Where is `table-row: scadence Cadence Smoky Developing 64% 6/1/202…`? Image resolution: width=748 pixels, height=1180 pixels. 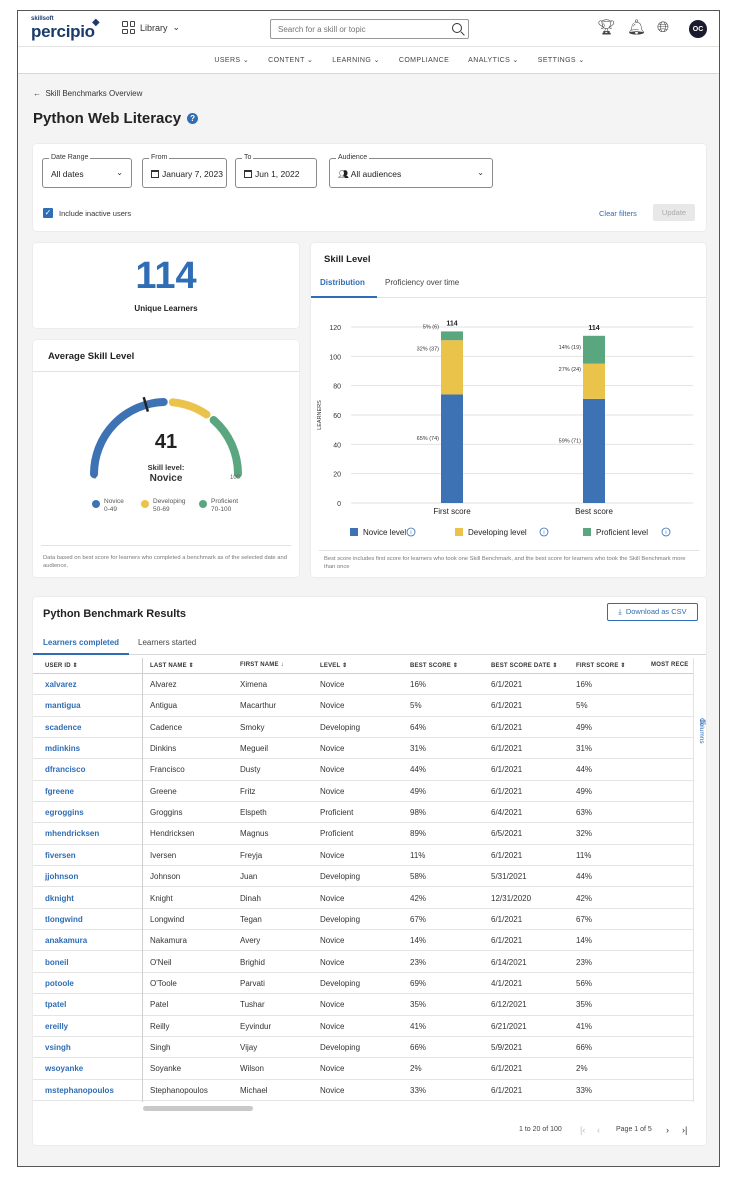 table-row: scadence Cadence Smoky Developing 64% 6/1/202… is located at coordinates (363, 727).